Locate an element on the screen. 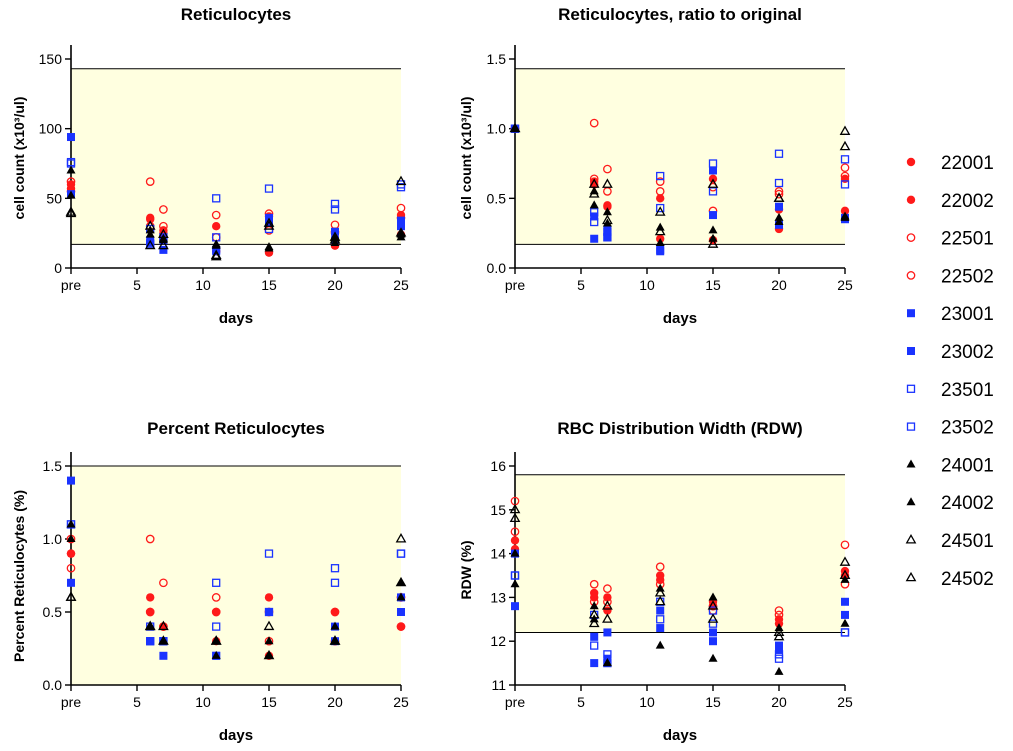 The image size is (1013, 751). legend-label: 23002 is located at coordinates (967, 352).